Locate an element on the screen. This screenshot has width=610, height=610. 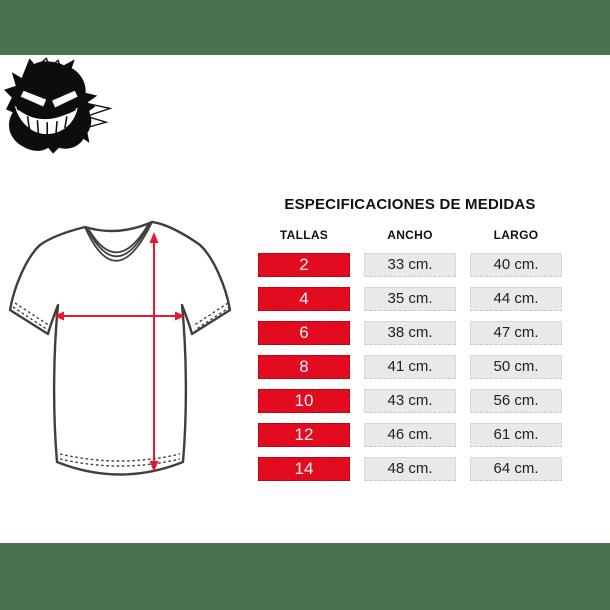
table-header-row: TALLAS ANCHO LARGO is located at coordinates (410, 235).